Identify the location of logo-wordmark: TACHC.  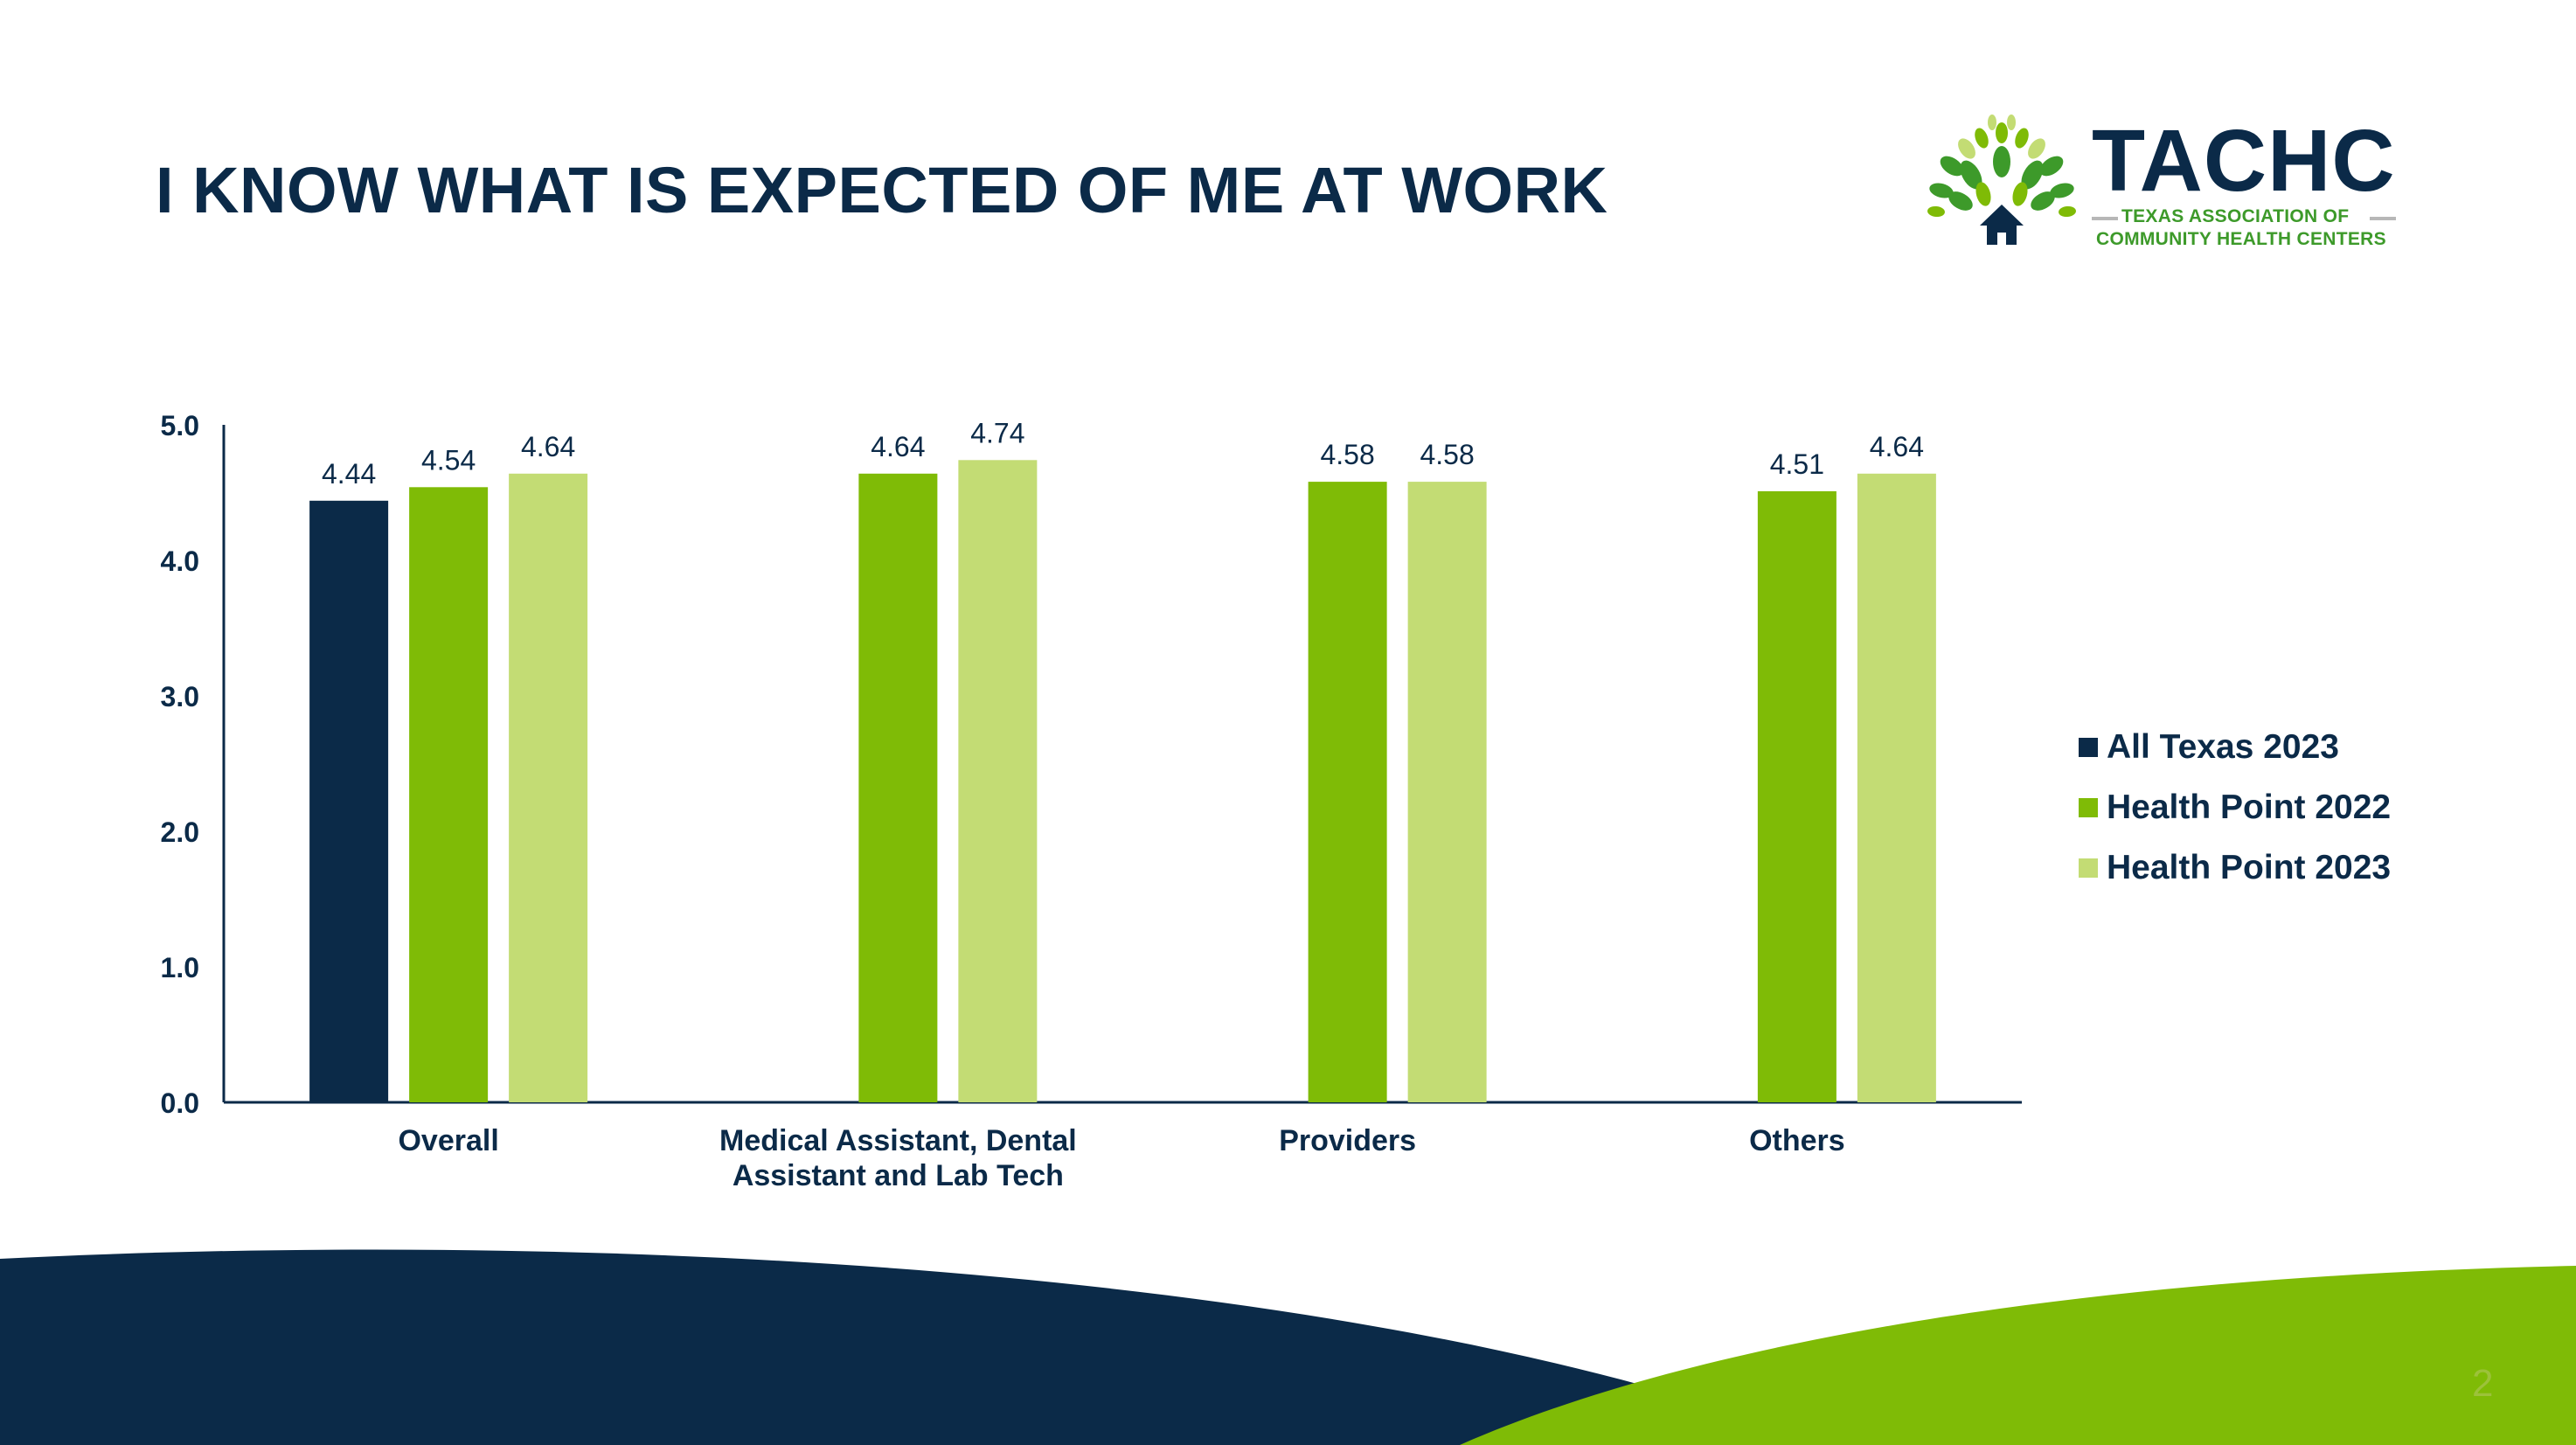
(2244, 161).